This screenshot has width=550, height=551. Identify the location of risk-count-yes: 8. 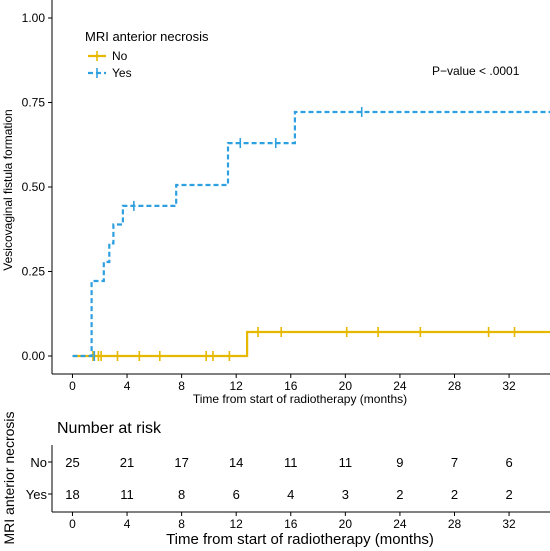
(181, 494).